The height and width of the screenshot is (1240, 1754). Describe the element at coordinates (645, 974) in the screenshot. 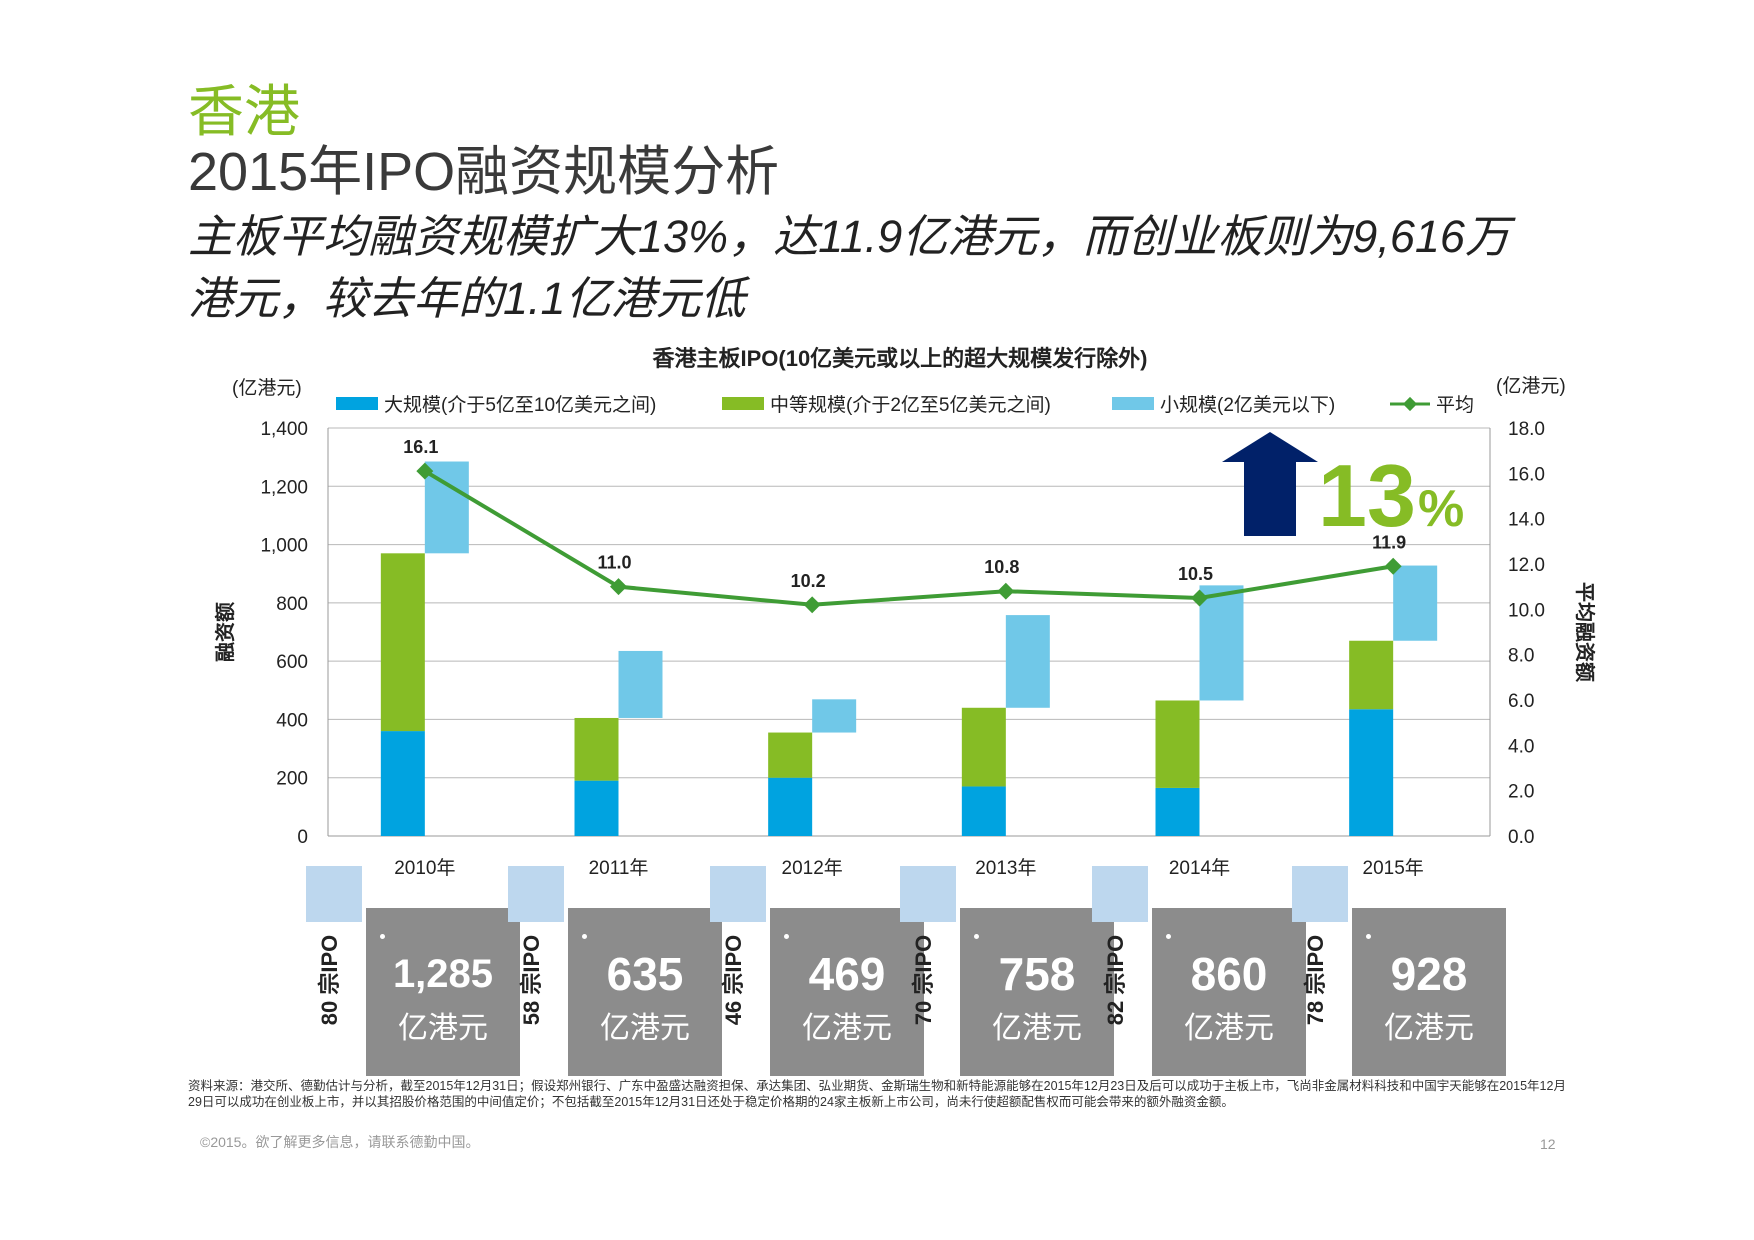

I see `summary-amount: 635` at that location.